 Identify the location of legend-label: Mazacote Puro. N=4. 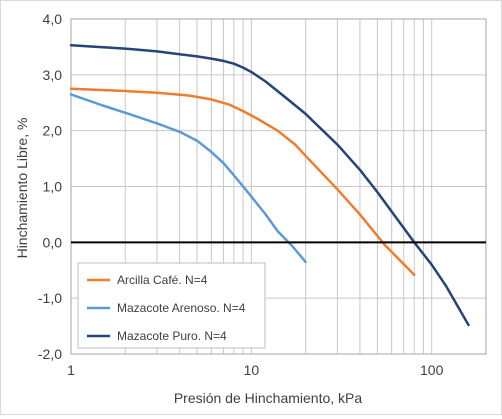
(172, 336).